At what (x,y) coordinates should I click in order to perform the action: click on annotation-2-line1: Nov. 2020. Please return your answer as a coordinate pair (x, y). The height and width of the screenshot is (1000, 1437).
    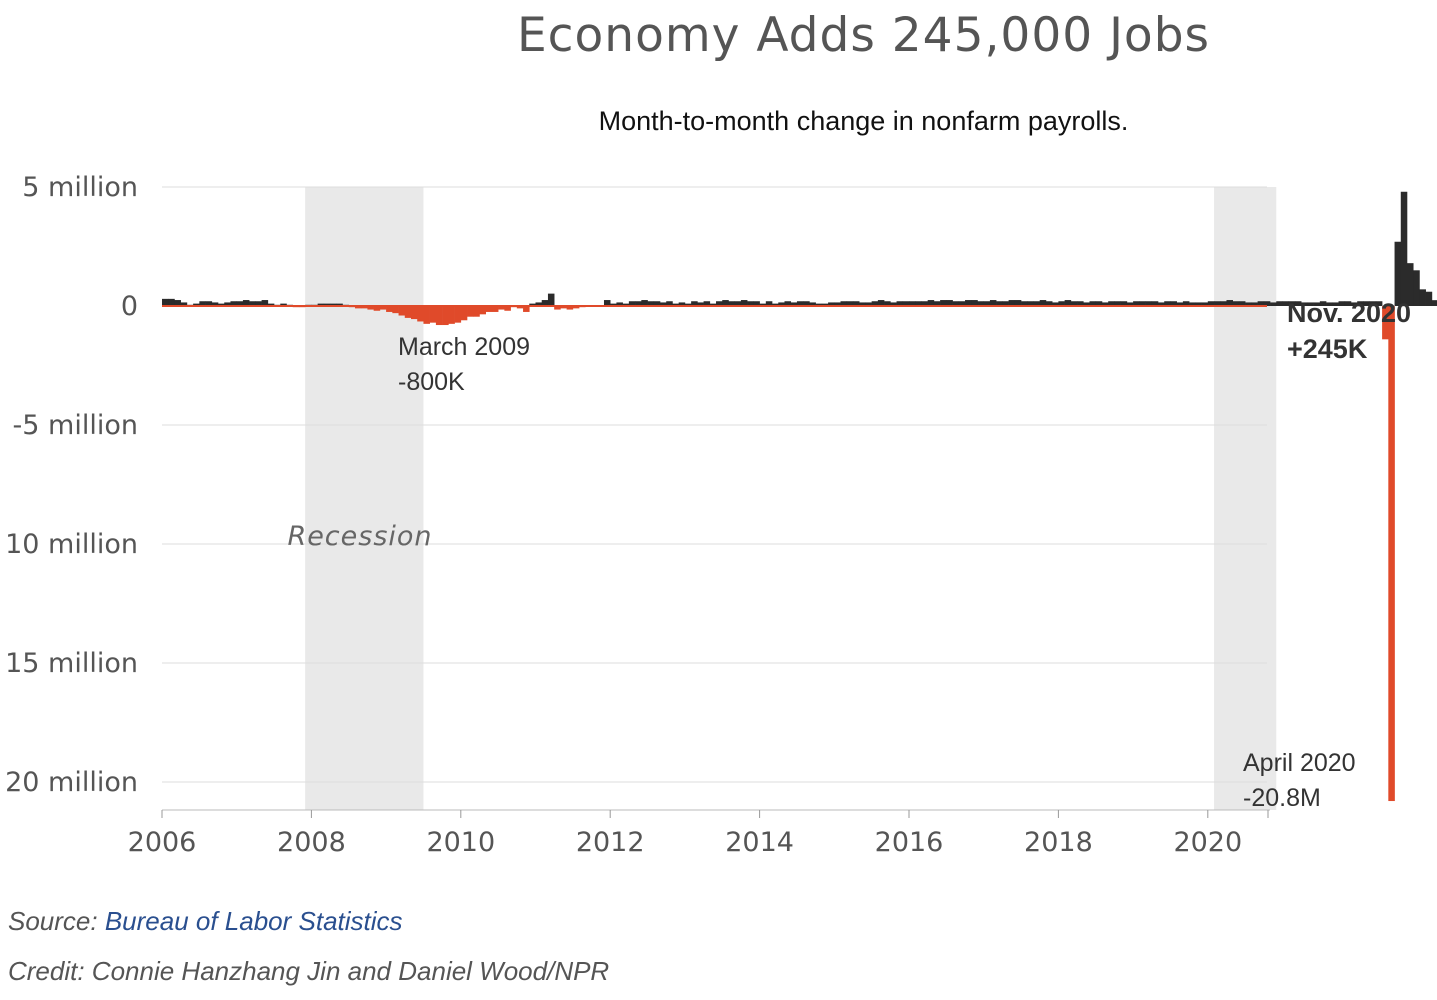
    Looking at the image, I should click on (1349, 313).